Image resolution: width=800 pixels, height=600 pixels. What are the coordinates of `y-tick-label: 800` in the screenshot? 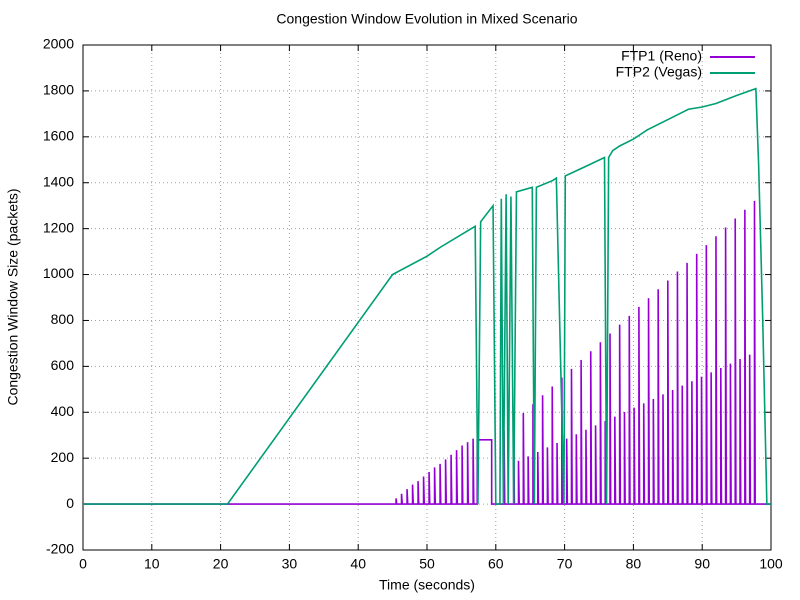 It's located at (63, 319).